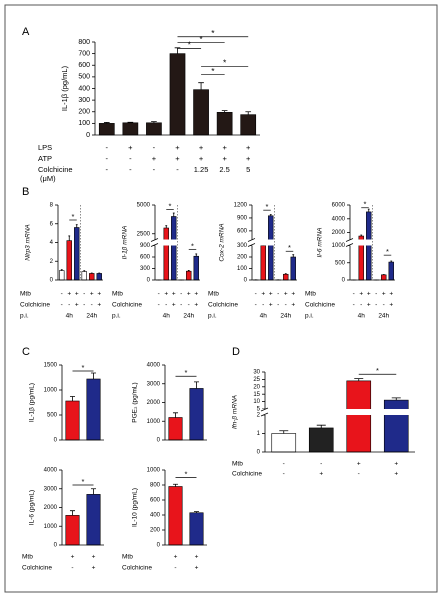 The width and height of the screenshot is (442, 597). I want to click on y-tick-label: 1200, so click(241, 206).